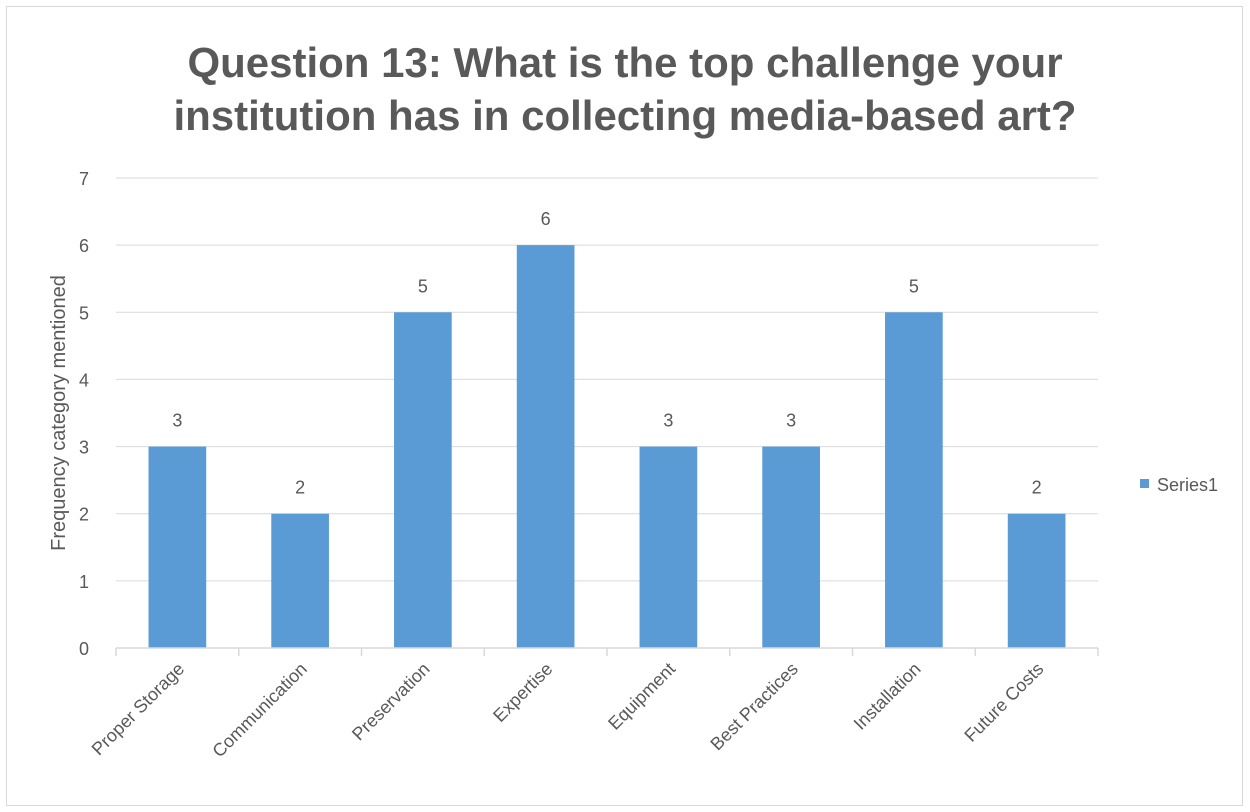 This screenshot has width=1250, height=812. What do you see at coordinates (391, 702) in the screenshot?
I see `x-category-label: Preservation` at bounding box center [391, 702].